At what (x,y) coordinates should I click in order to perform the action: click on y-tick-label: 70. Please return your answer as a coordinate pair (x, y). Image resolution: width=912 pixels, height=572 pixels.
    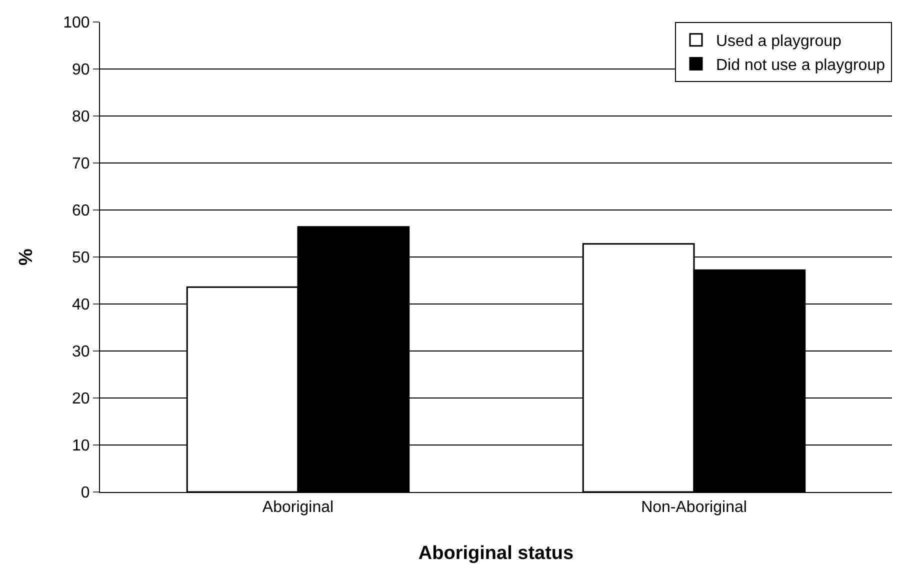
    Looking at the image, I should click on (81, 164).